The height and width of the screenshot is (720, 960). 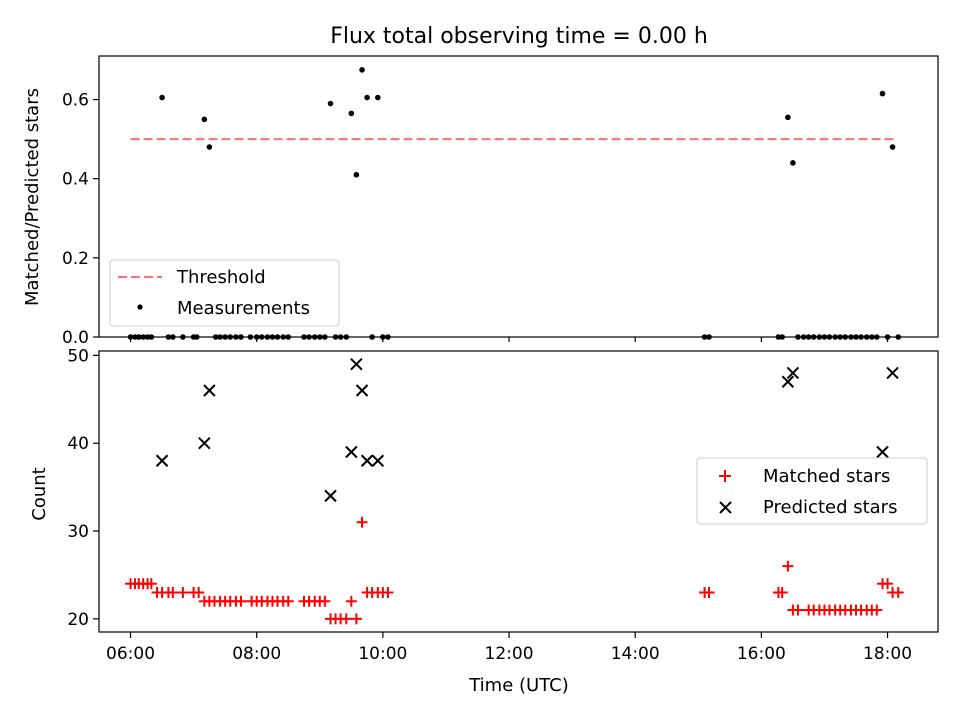 What do you see at coordinates (78, 620) in the screenshot?
I see `bottom-ytick-label: 20` at bounding box center [78, 620].